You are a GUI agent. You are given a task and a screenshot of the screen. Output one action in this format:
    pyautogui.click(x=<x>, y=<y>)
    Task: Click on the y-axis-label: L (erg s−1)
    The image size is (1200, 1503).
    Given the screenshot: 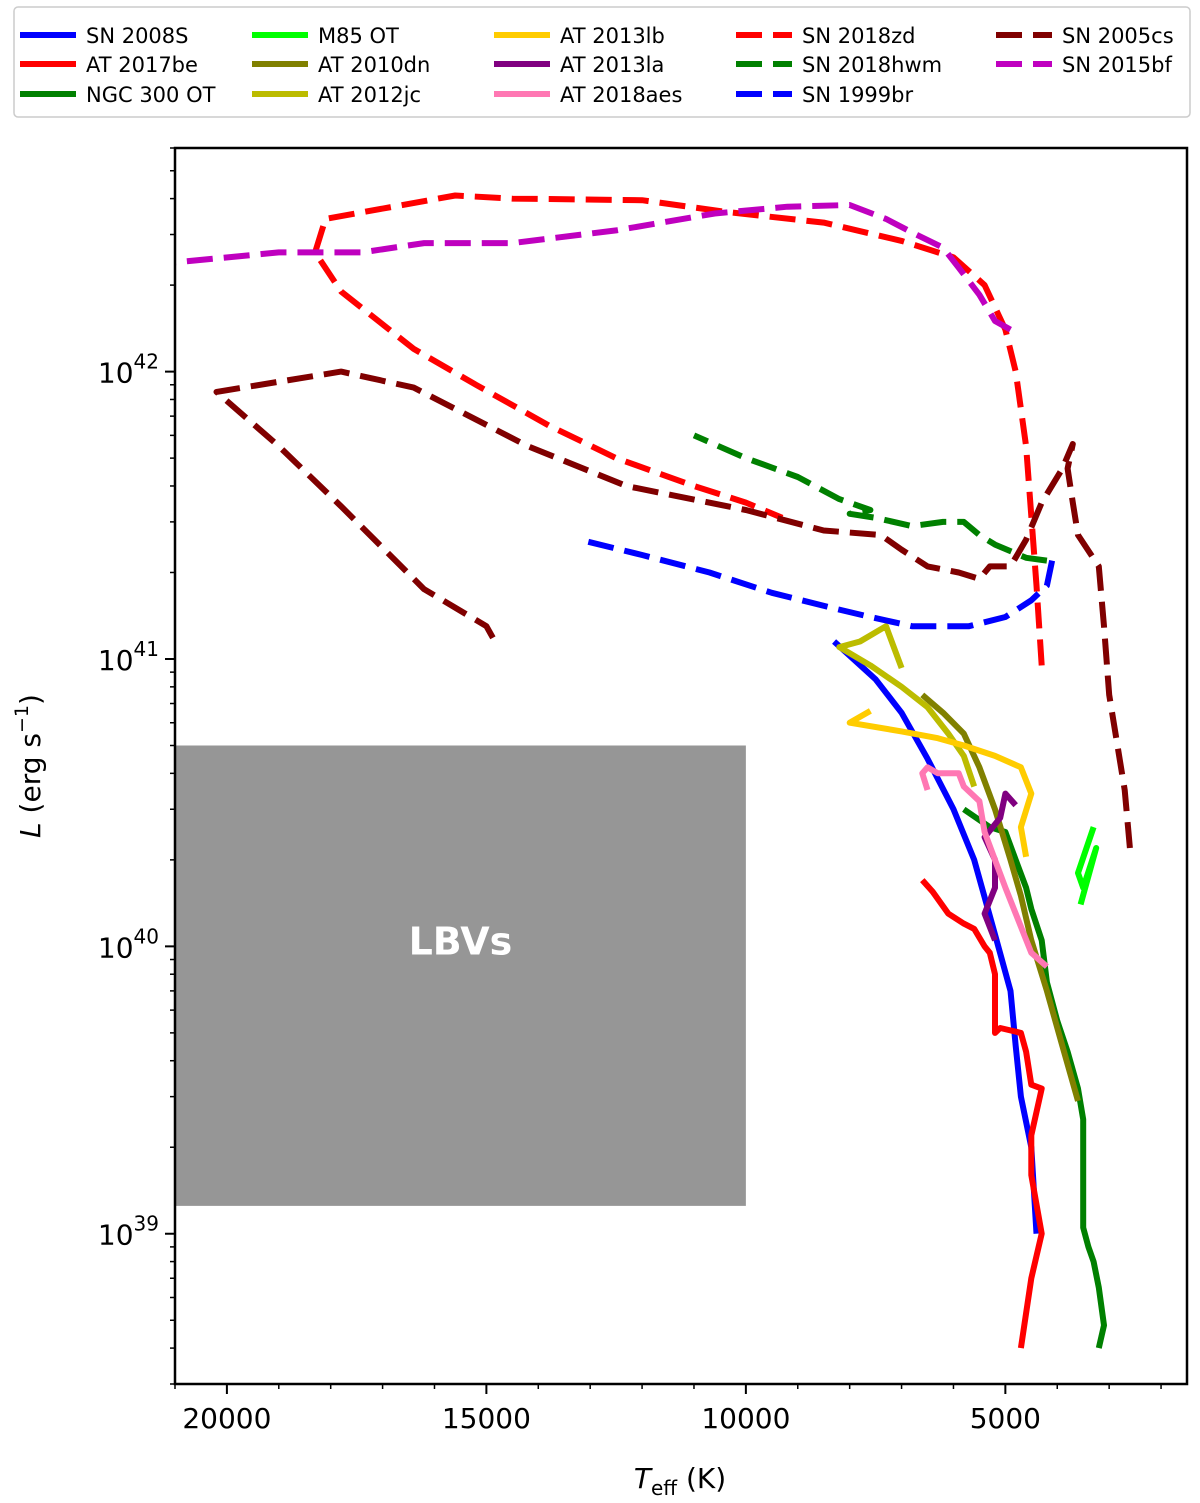 What is the action you would take?
    pyautogui.click(x=29, y=766)
    